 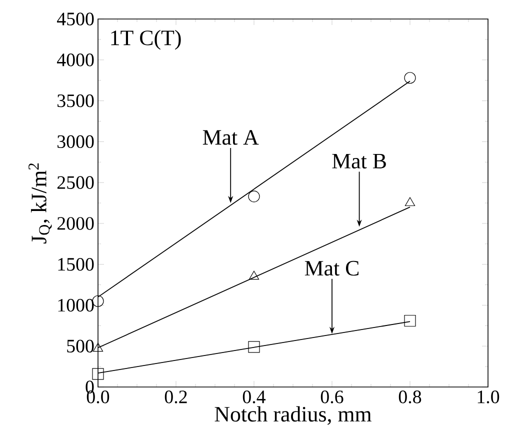 What do you see at coordinates (254, 397) in the screenshot?
I see `x-tick-label: 0.4` at bounding box center [254, 397].